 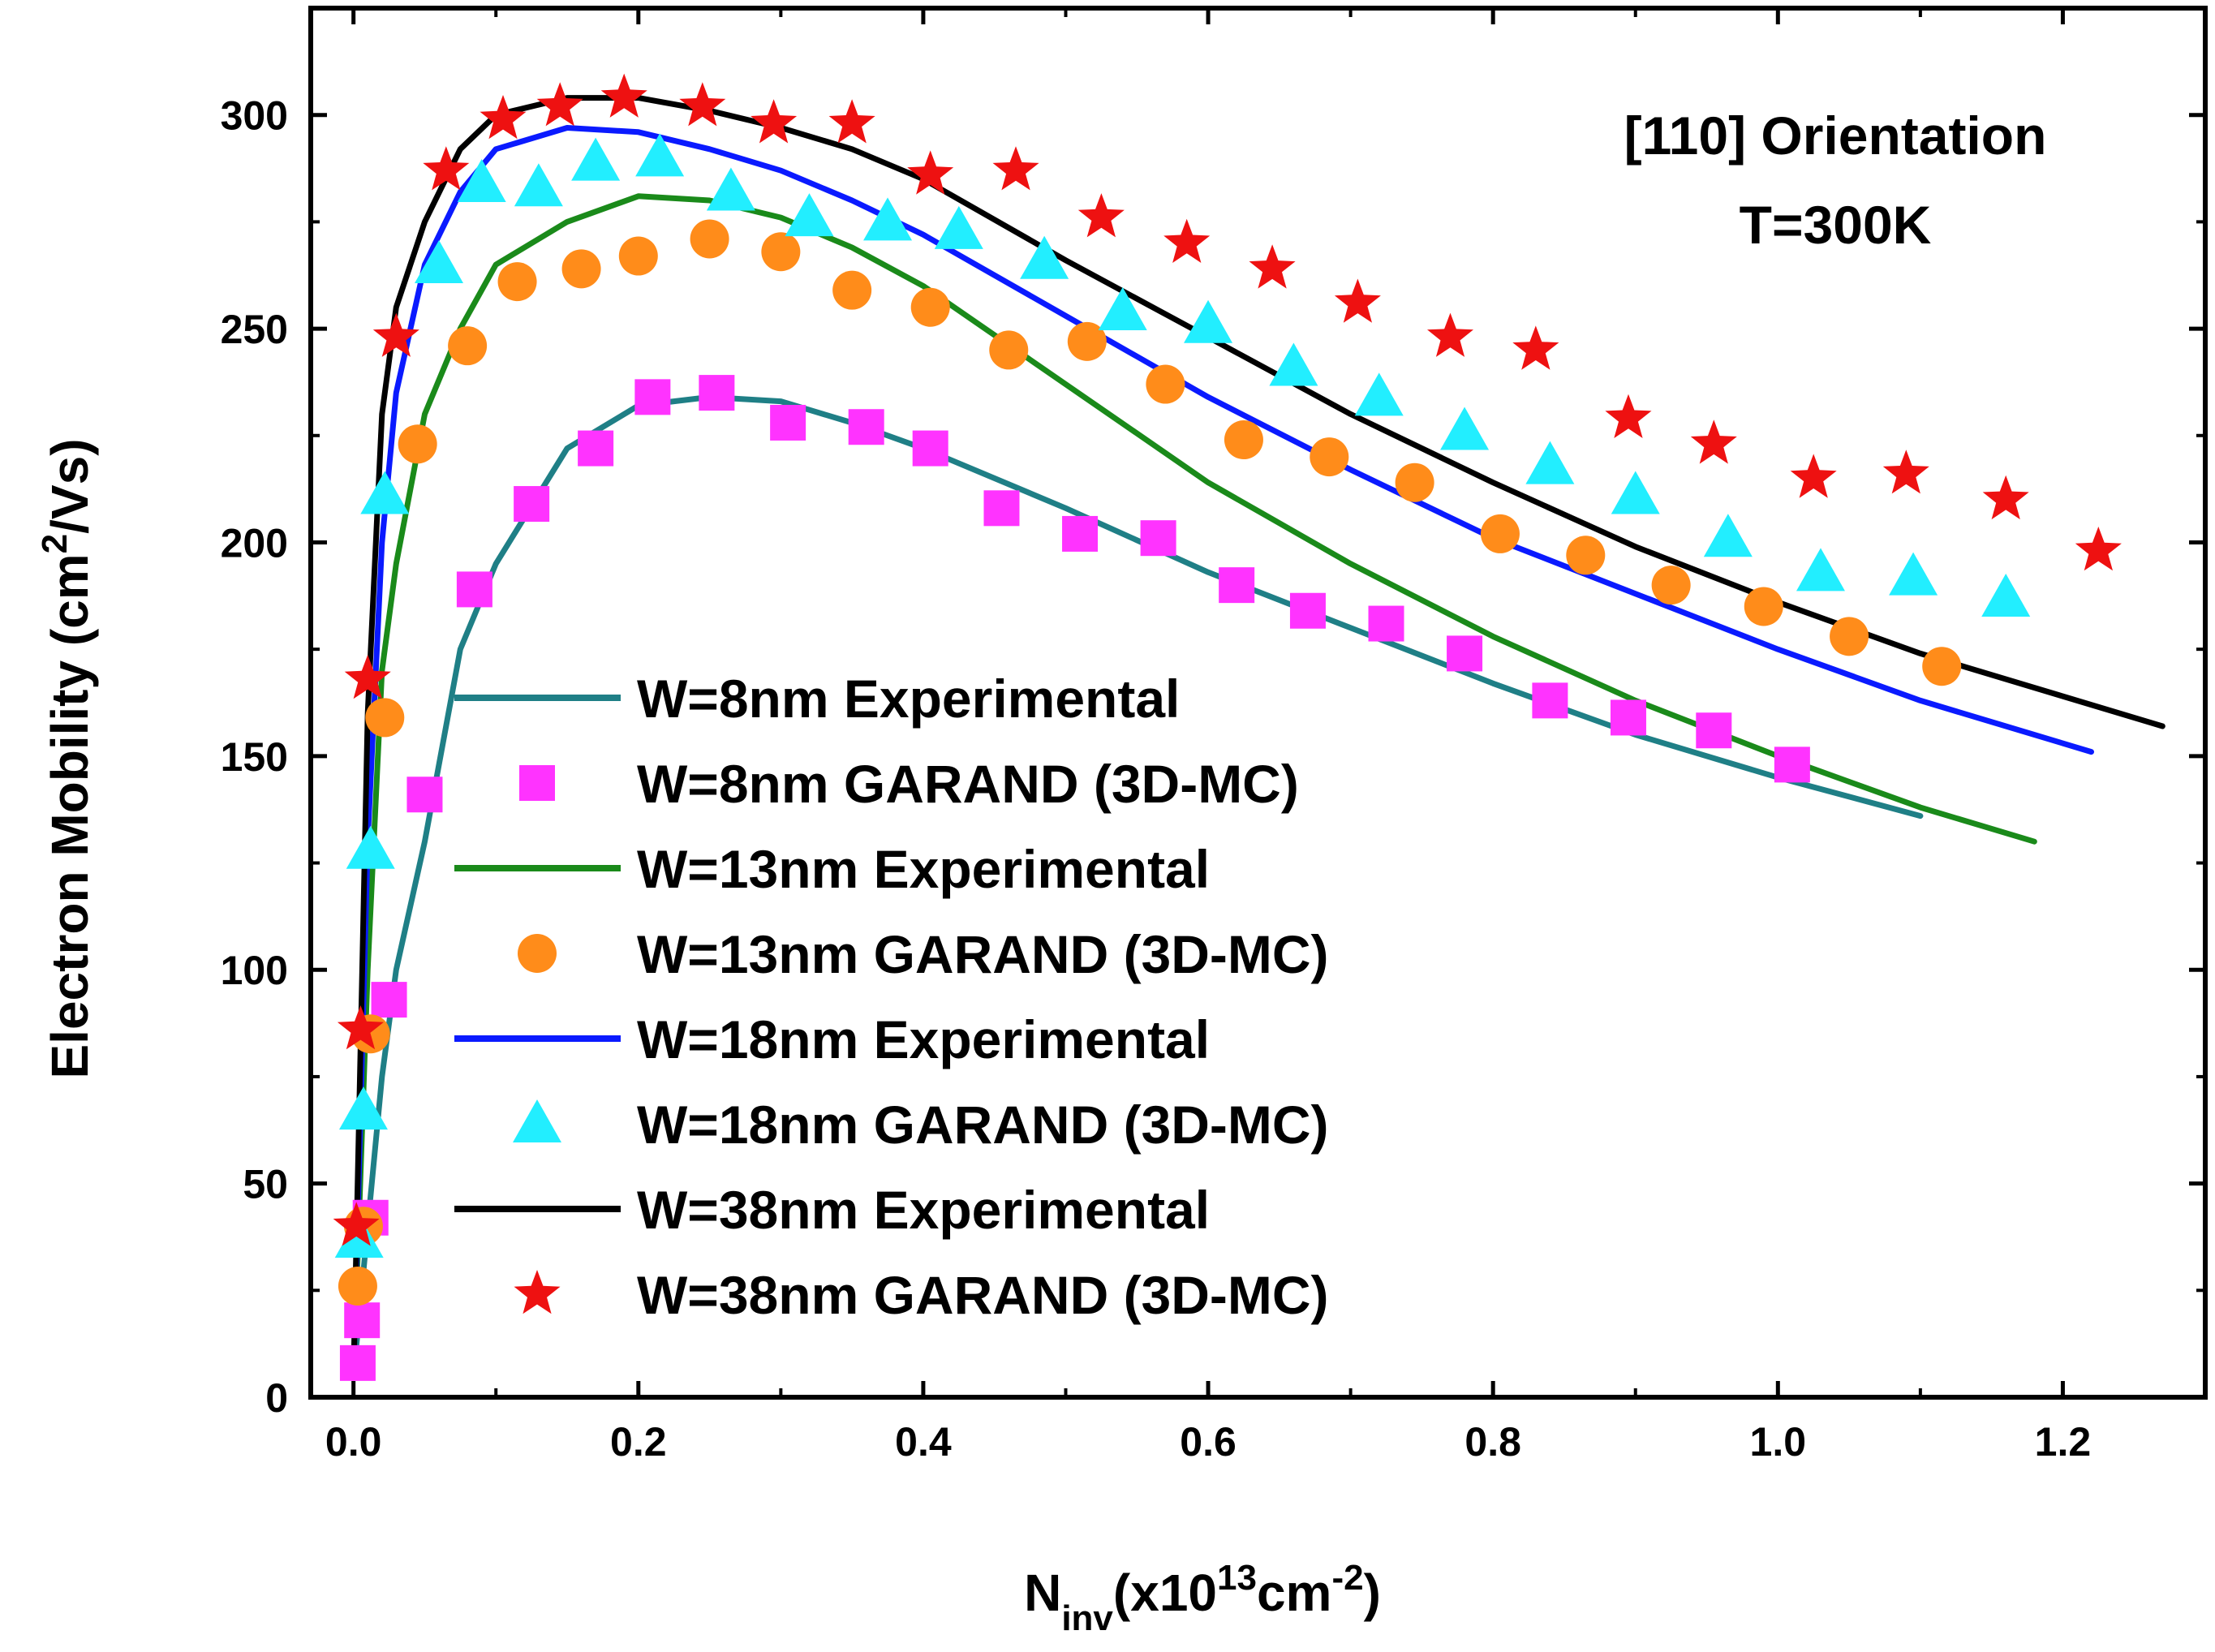 I want to click on x-tick-label: 0.4, so click(x=923, y=1442).